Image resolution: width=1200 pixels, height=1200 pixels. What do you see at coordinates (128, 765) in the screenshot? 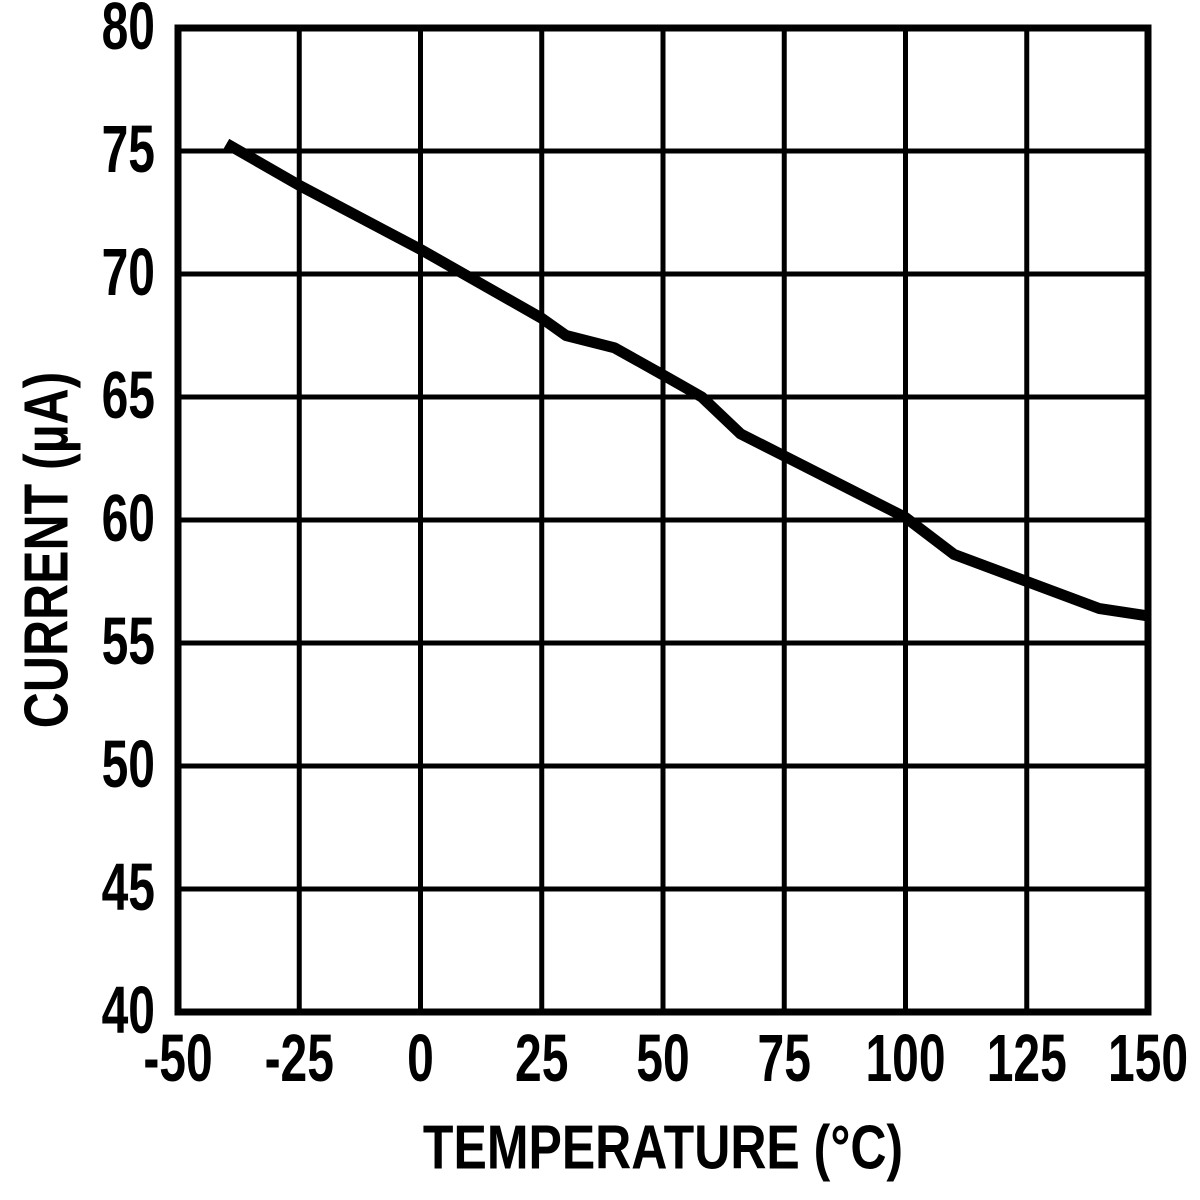
I see `y-tick-label: 50` at bounding box center [128, 765].